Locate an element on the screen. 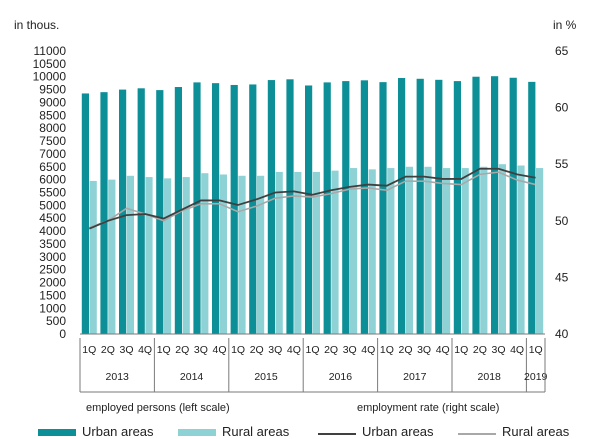 The height and width of the screenshot is (439, 592). legend-swatch-urban-bar is located at coordinates (57, 432).